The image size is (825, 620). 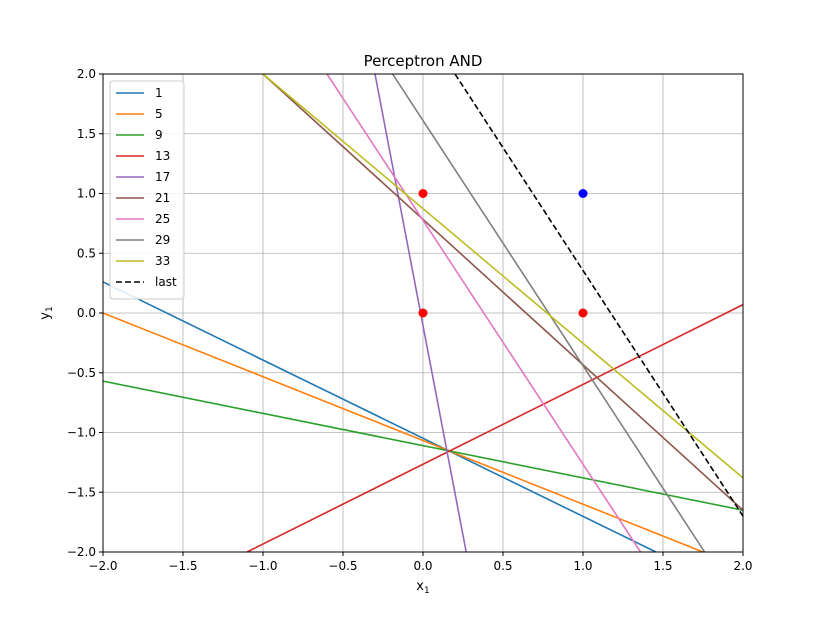 What do you see at coordinates (81, 492) in the screenshot?
I see `y-tick-label: −1.5` at bounding box center [81, 492].